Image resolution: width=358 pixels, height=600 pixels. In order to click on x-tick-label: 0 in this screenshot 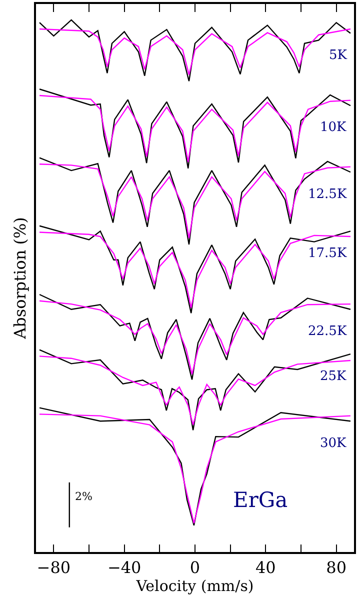, I will do `click(195, 567)`.